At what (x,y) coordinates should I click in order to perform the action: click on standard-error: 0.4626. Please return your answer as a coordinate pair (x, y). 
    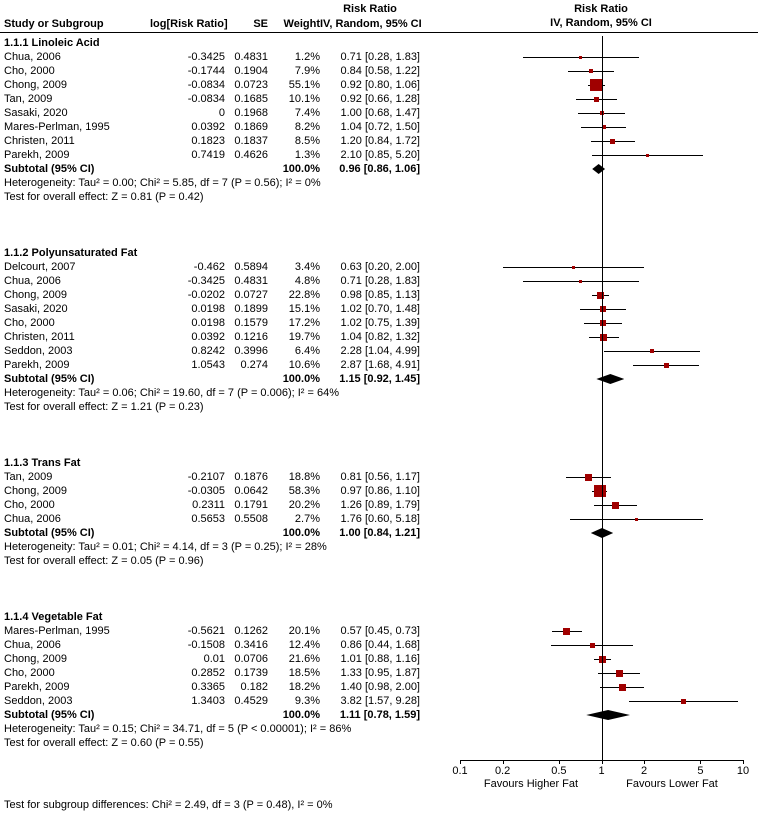
    Looking at the image, I should click on (251, 155).